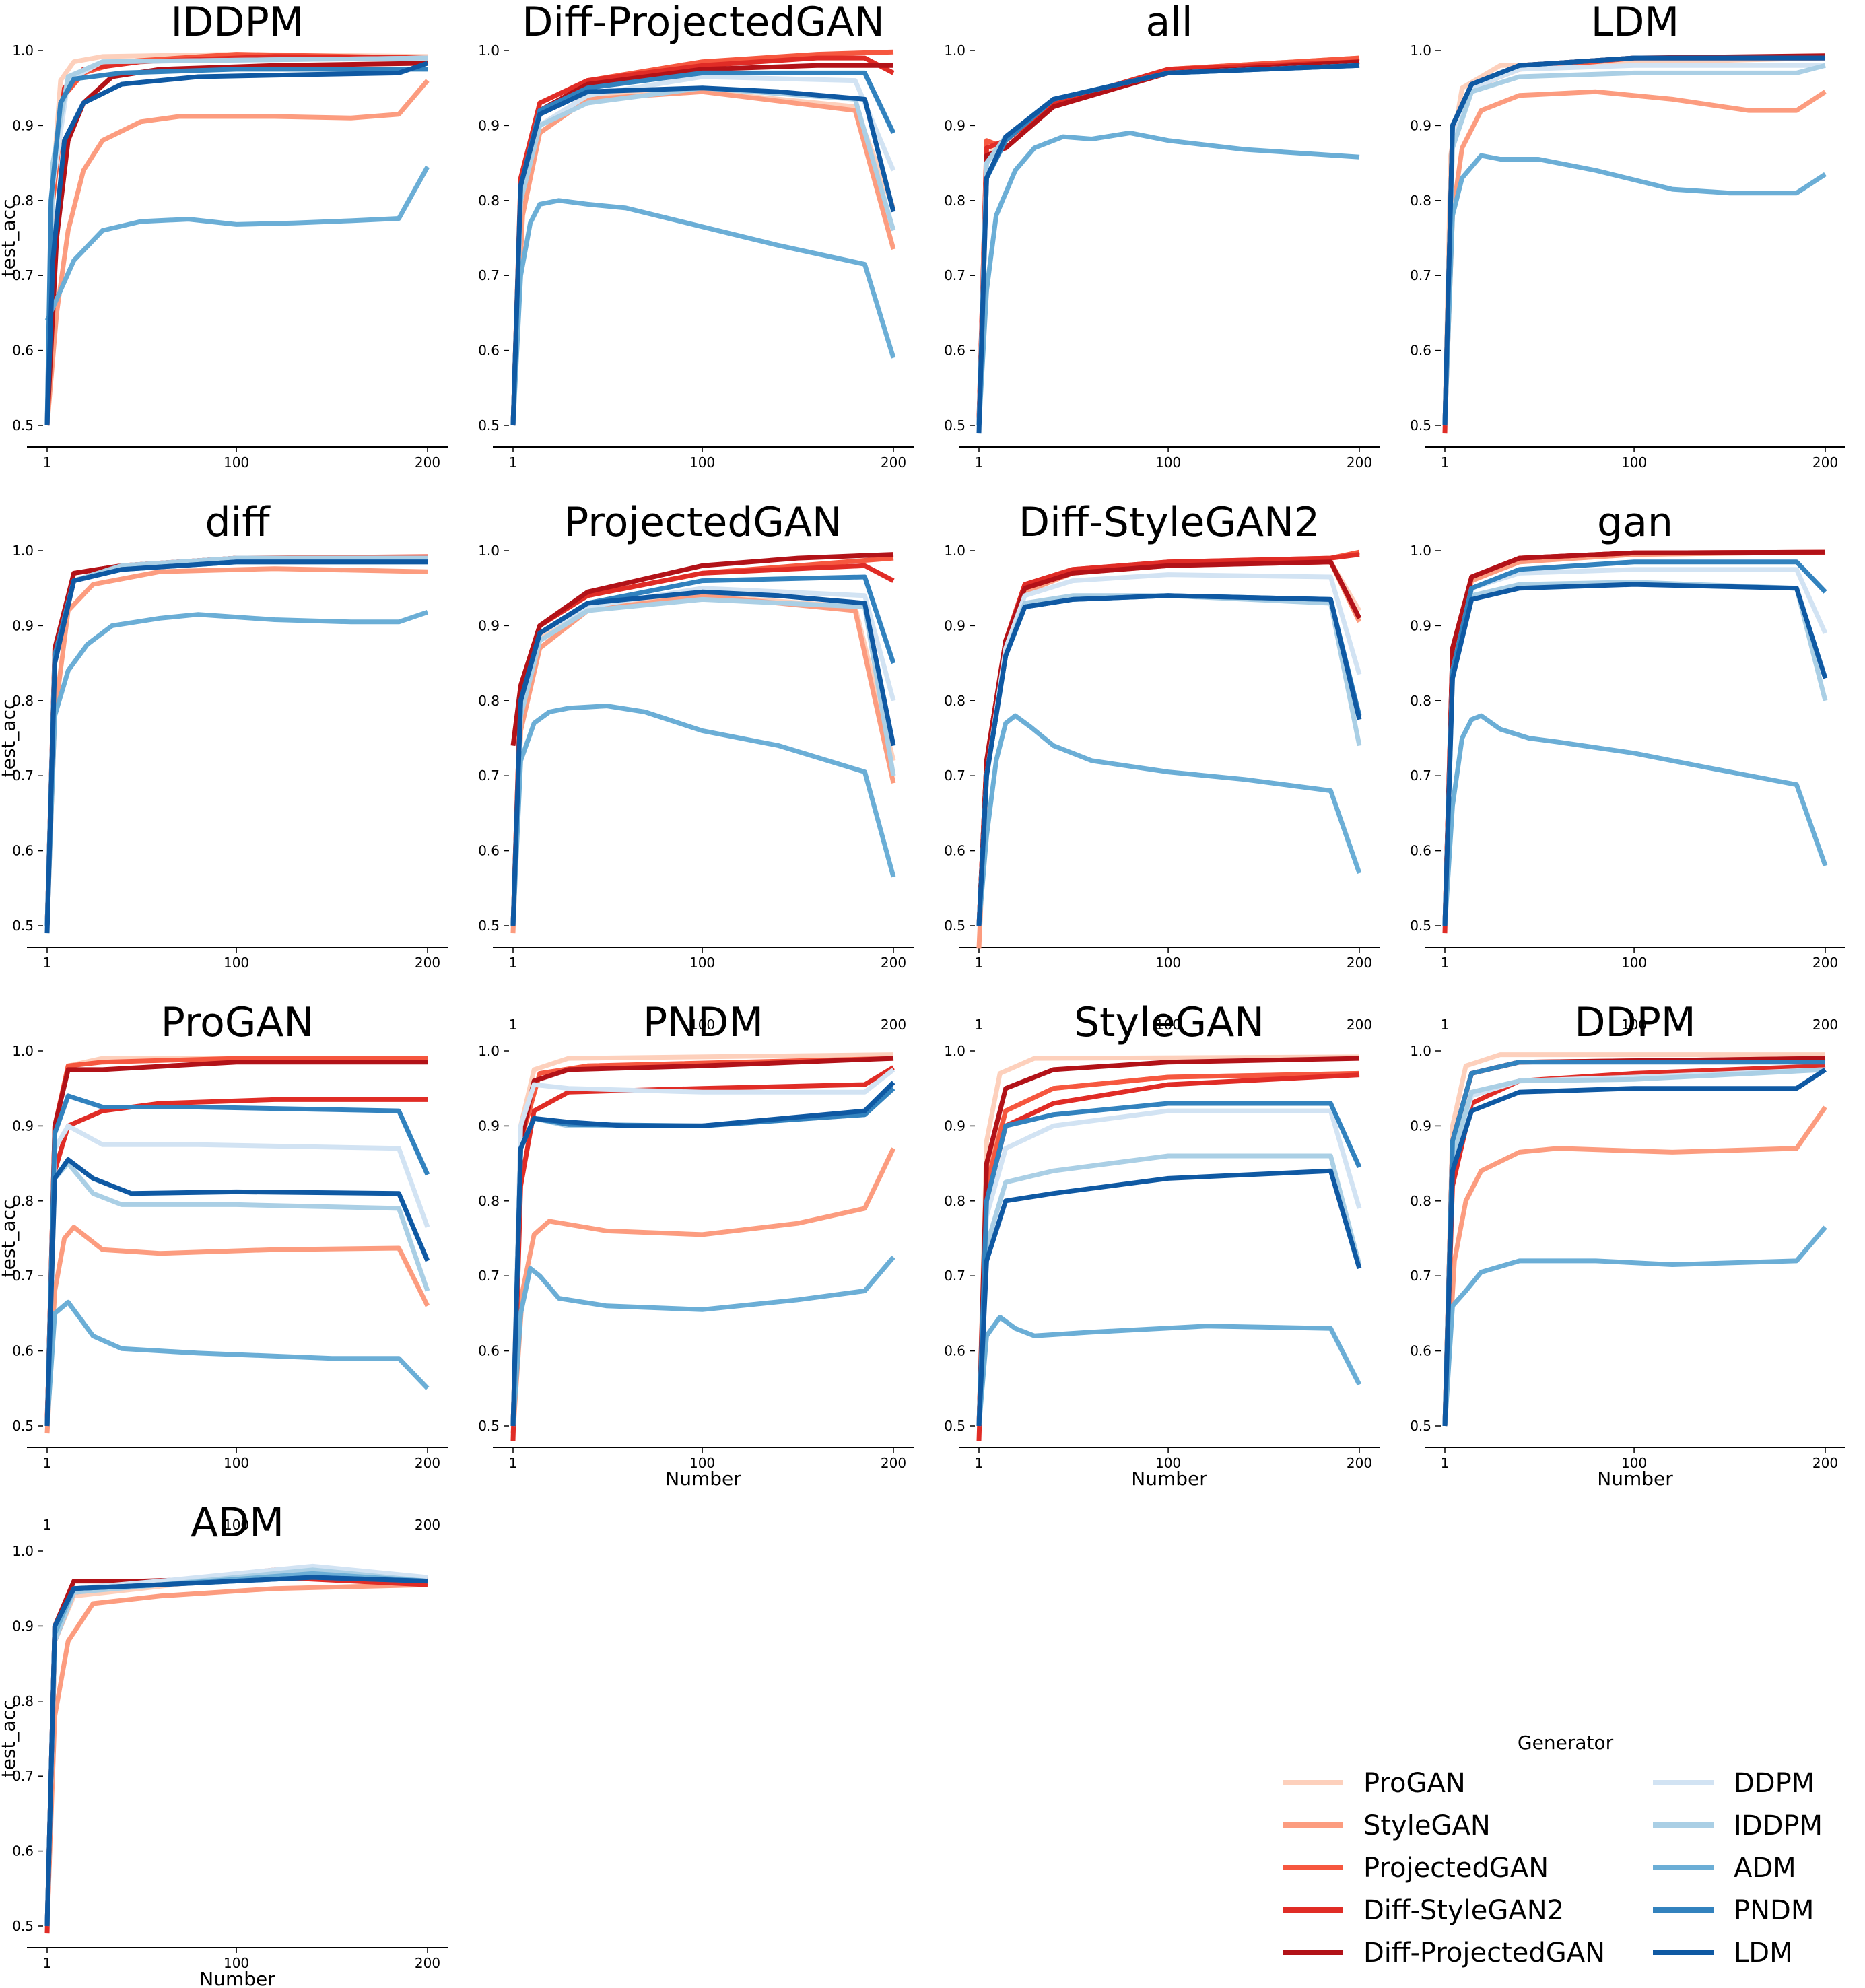  I want to click on subplot-title: all, so click(1168, 23).